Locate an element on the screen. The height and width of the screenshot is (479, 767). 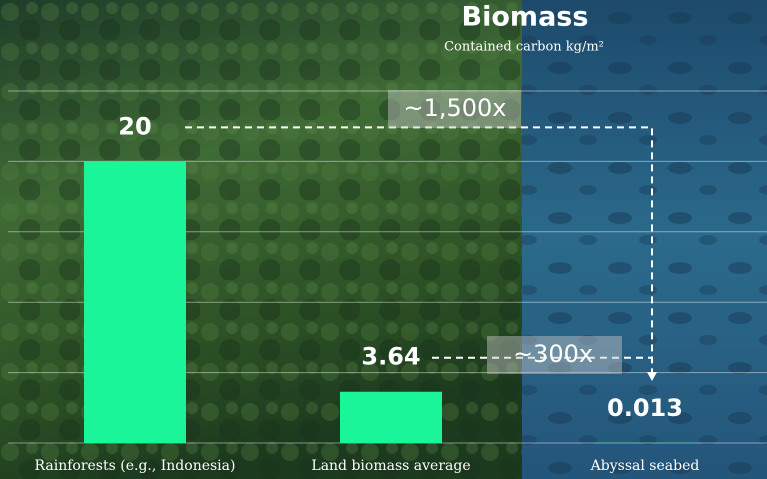
value-label: 3.64 is located at coordinates (390, 357).